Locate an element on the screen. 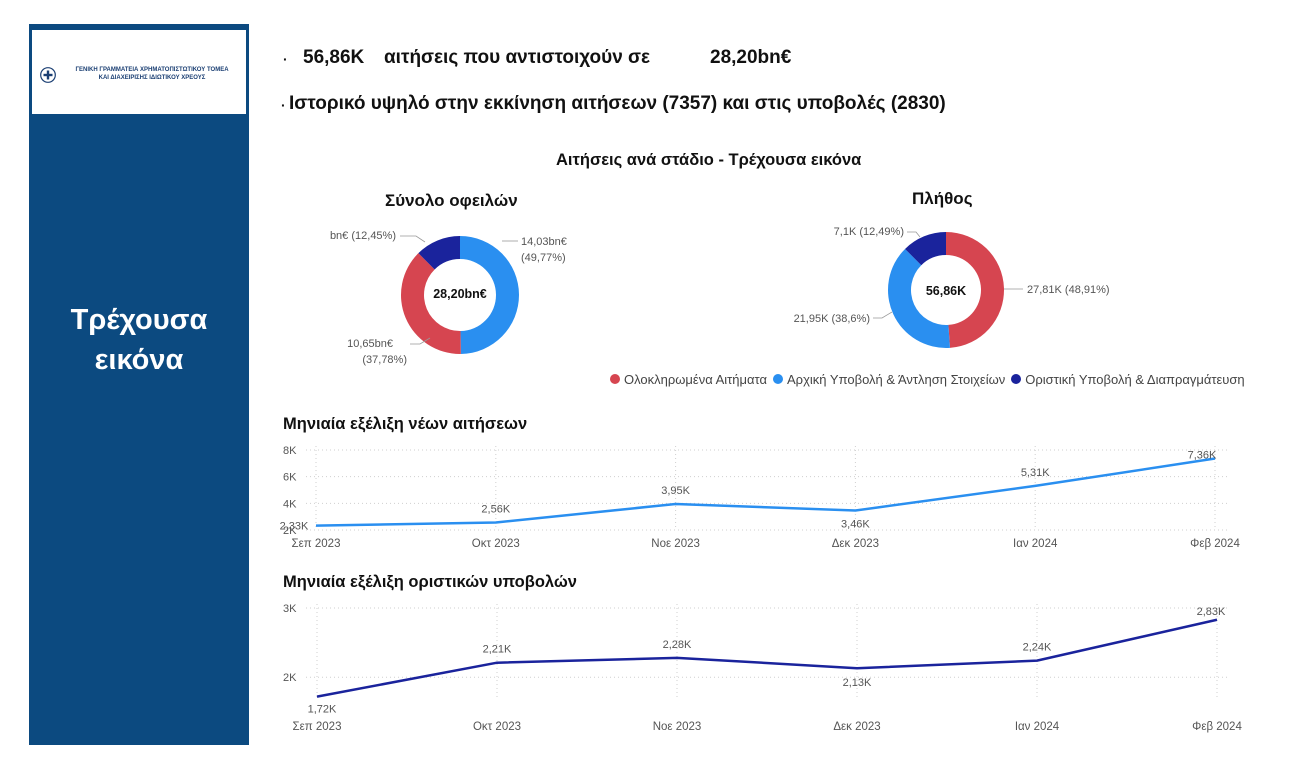 The width and height of the screenshot is (1312, 757). sidebar-title-line1: Τρέχουσα is located at coordinates (139, 320).